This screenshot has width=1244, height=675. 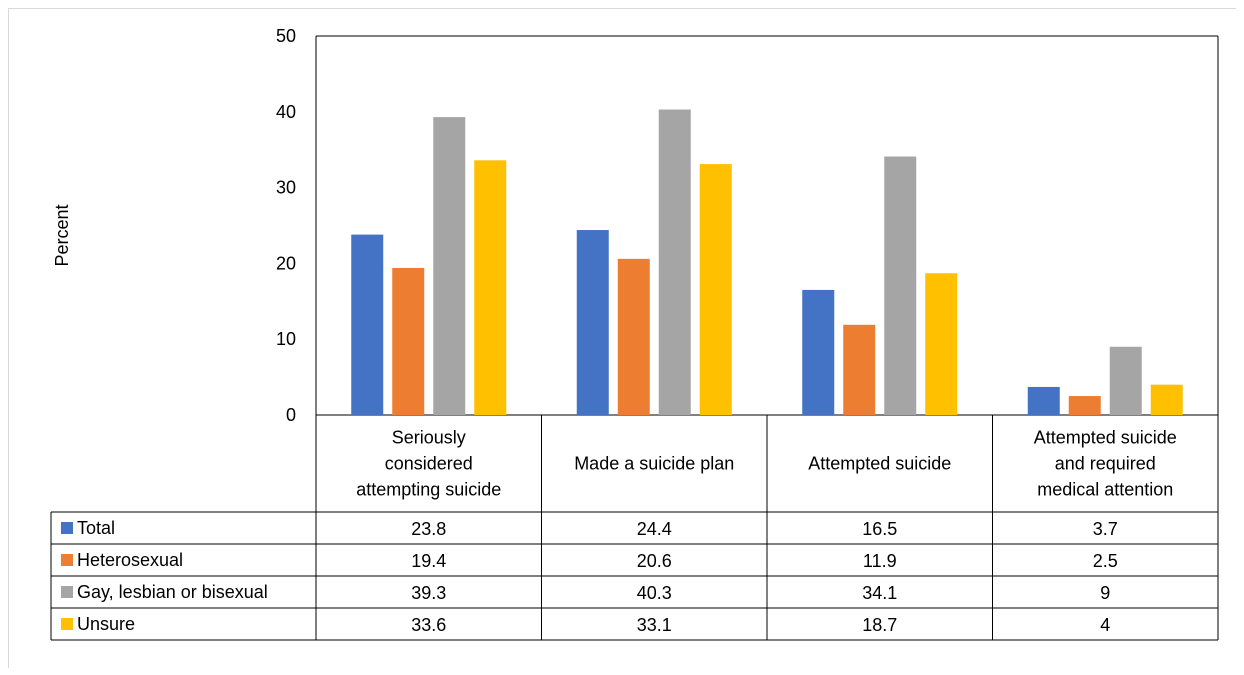 What do you see at coordinates (1105, 593) in the screenshot?
I see `table-value-cell: 9` at bounding box center [1105, 593].